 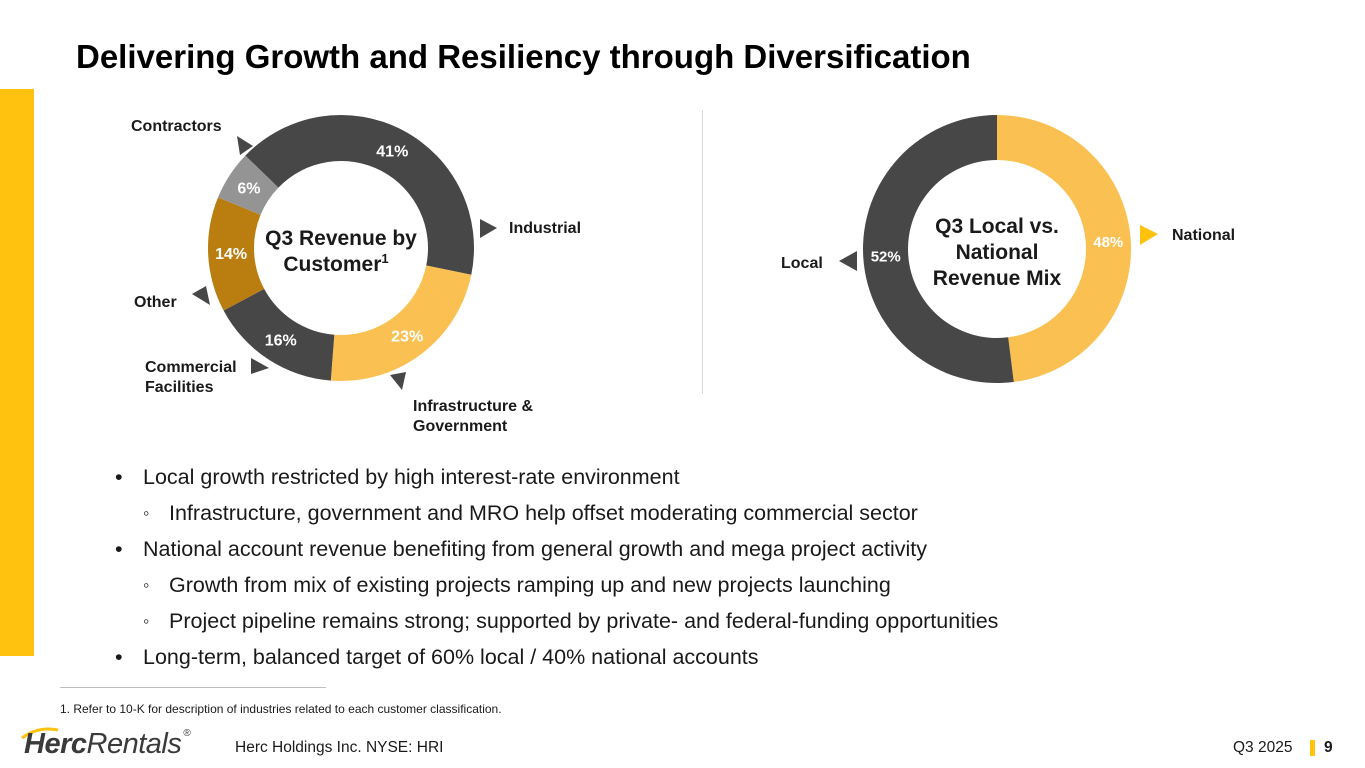 I want to click on contractors-arrow-icon, so click(x=245, y=145).